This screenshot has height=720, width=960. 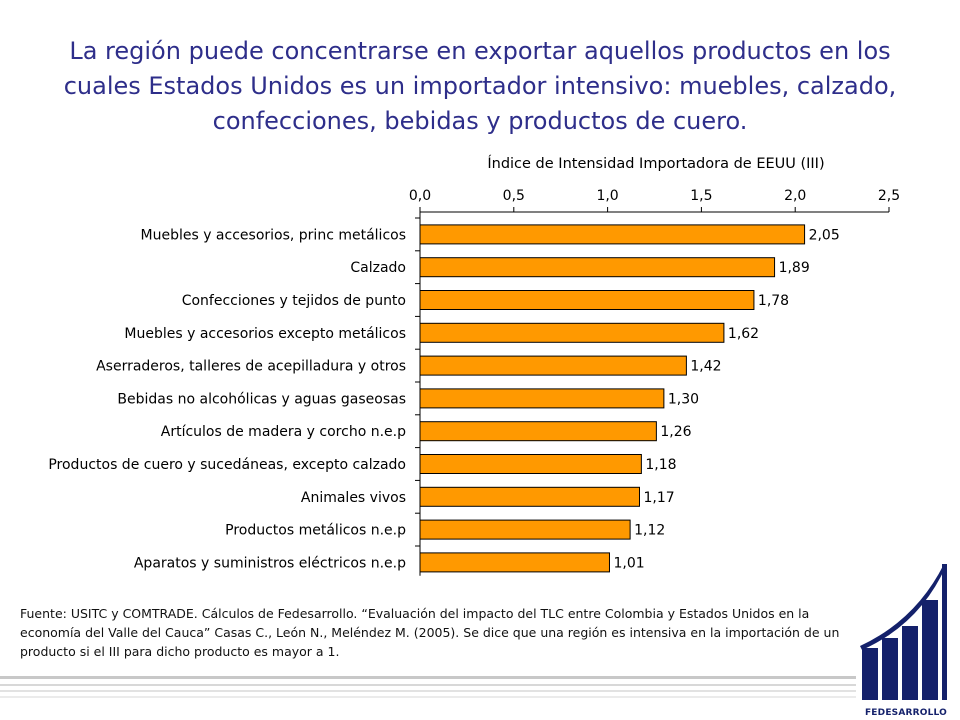 I want to click on logo-text: FEDESARROLLO, so click(x=906, y=713).